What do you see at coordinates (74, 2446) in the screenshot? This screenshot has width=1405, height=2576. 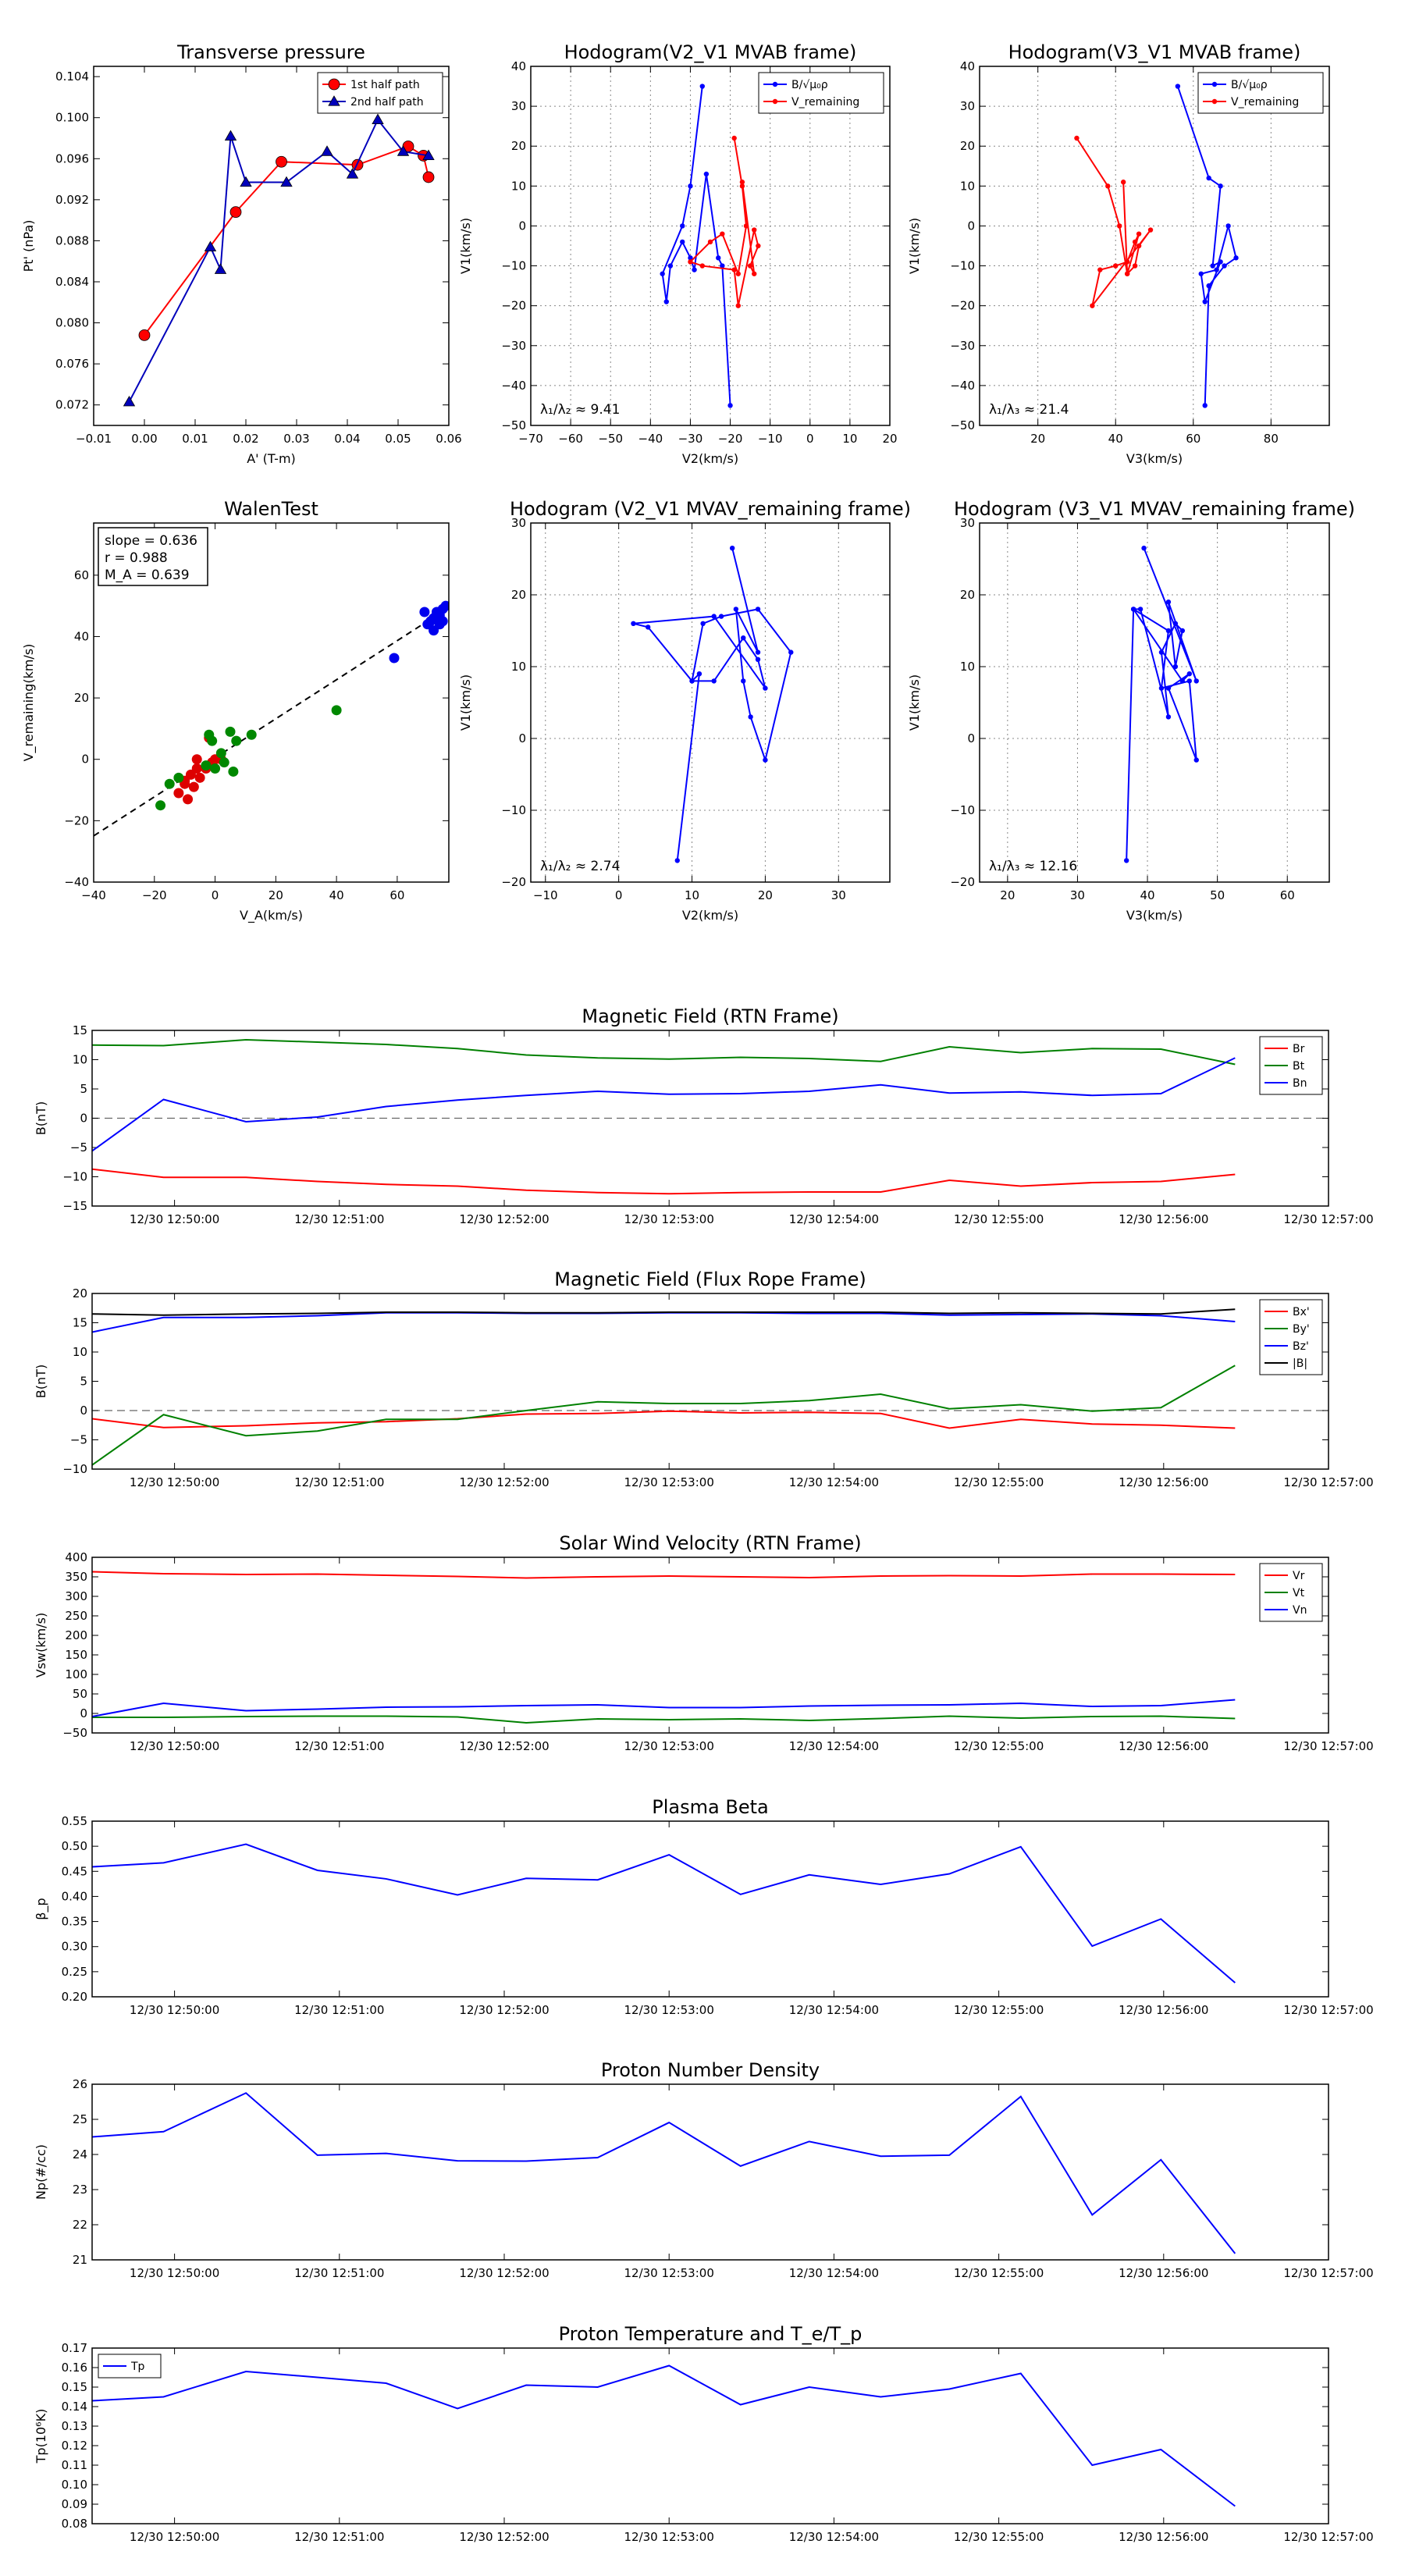 I see `y-tick-label: 0.12` at bounding box center [74, 2446].